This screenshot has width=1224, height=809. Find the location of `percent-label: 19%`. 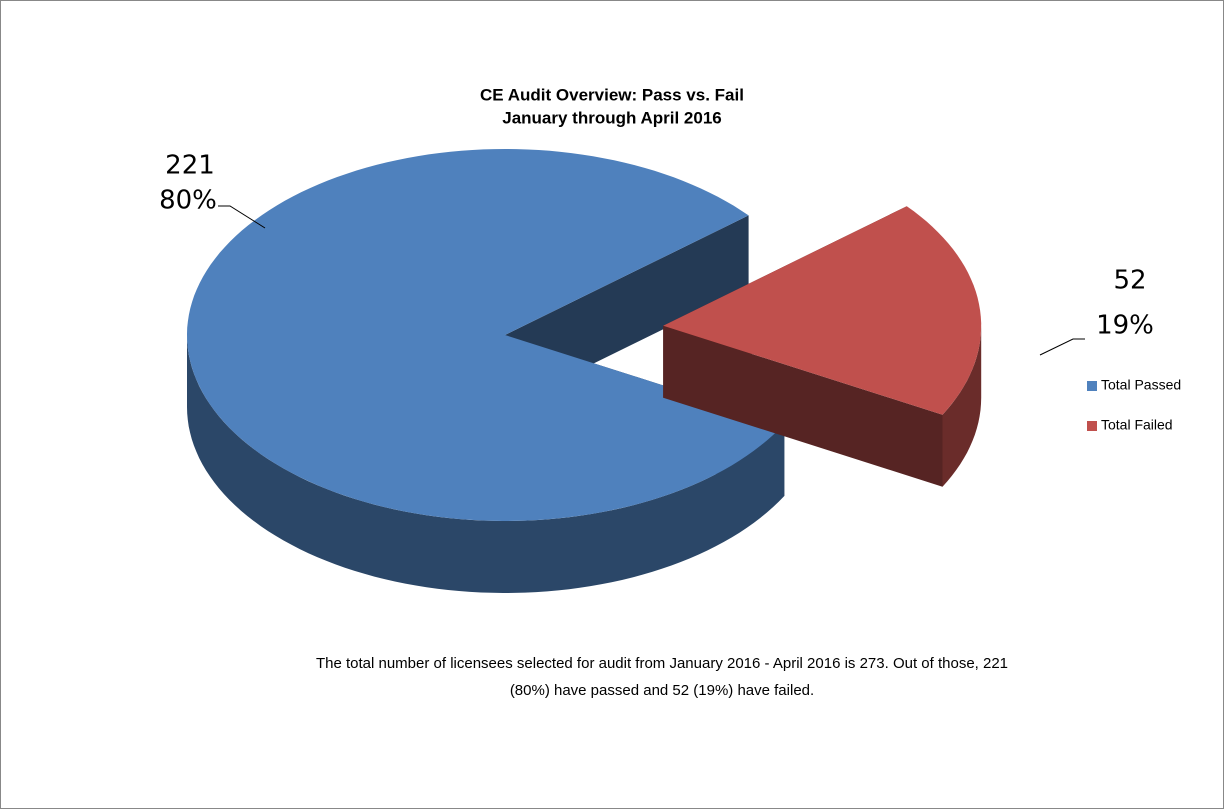

percent-label: 19% is located at coordinates (1125, 326).